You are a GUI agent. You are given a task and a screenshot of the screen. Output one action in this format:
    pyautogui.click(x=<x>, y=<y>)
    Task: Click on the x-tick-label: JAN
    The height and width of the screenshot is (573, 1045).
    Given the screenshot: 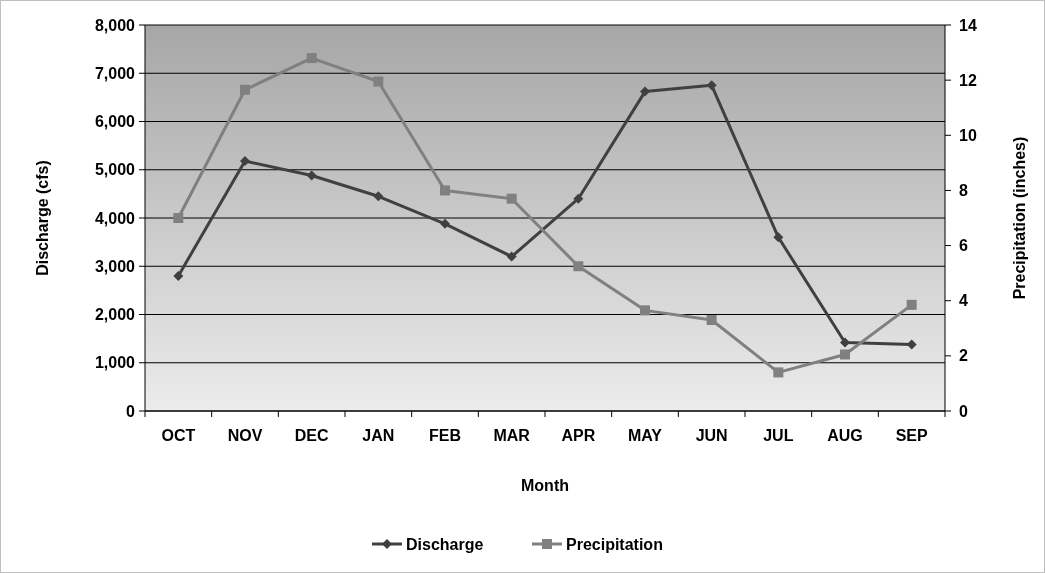 What is the action you would take?
    pyautogui.click(x=378, y=435)
    